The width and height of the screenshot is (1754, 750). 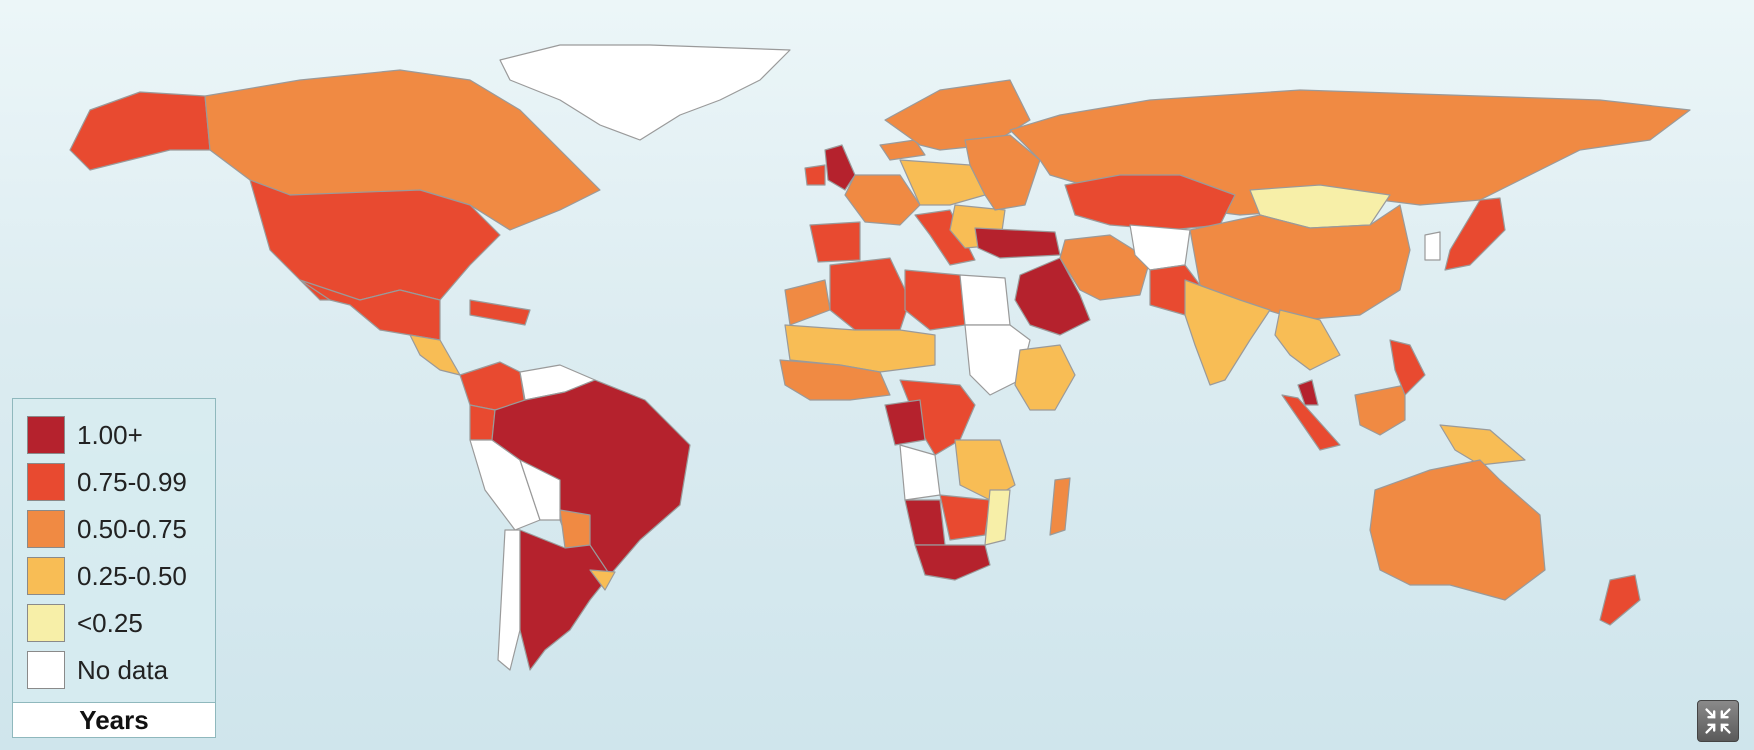 What do you see at coordinates (1457, 530) in the screenshot?
I see `country-australia` at bounding box center [1457, 530].